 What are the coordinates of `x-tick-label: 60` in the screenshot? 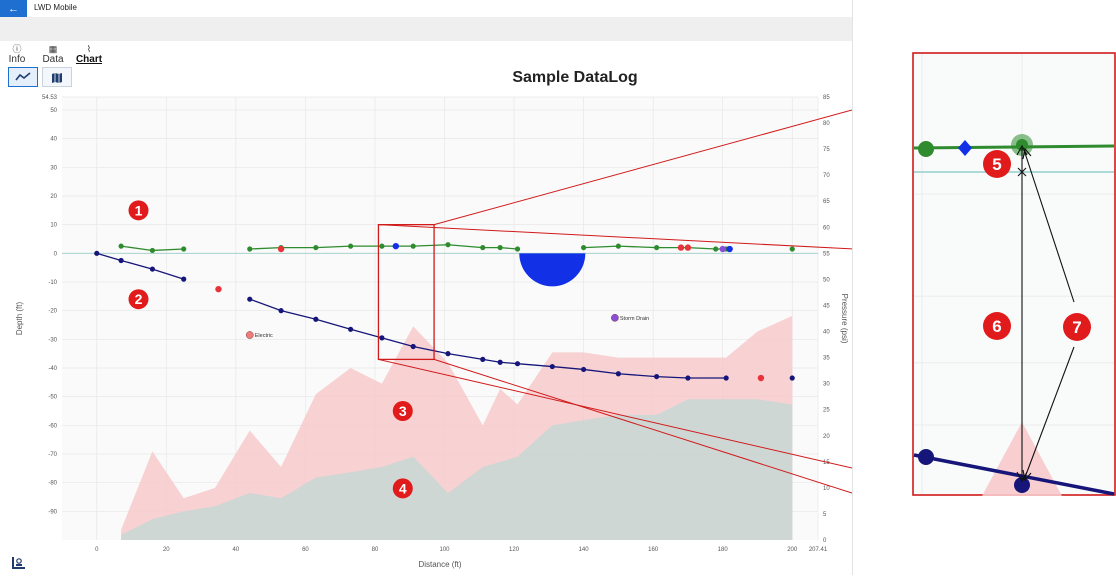 It's located at (305, 550).